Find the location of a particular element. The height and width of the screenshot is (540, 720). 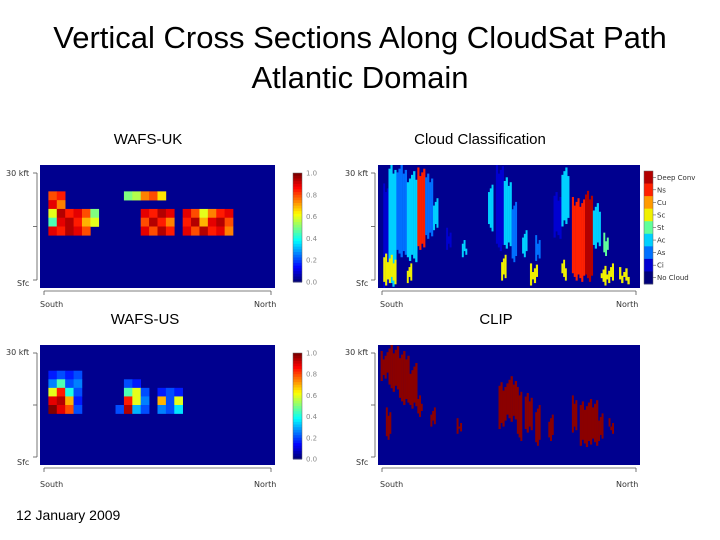

legend-label: Deep Conv is located at coordinates (676, 178).